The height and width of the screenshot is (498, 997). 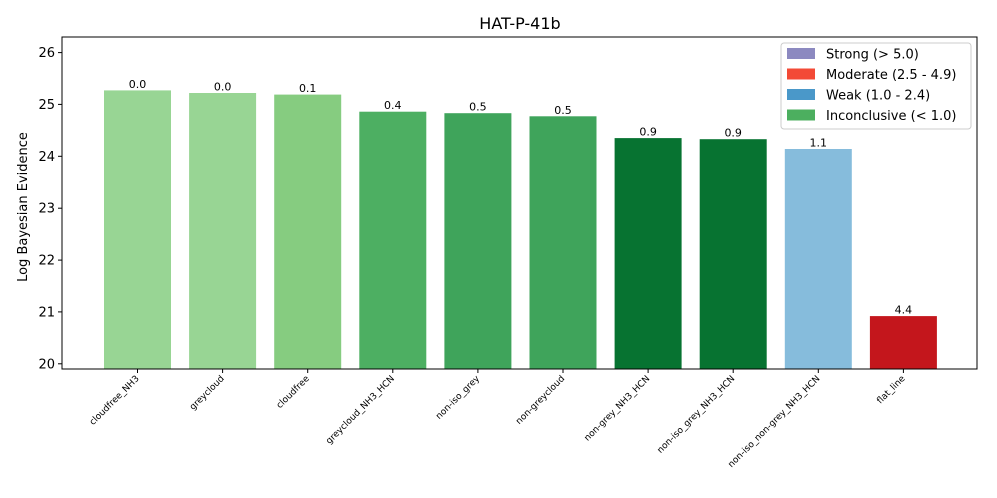 I want to click on bar-non-iso-grey-nh3-hcn, so click(x=733, y=254).